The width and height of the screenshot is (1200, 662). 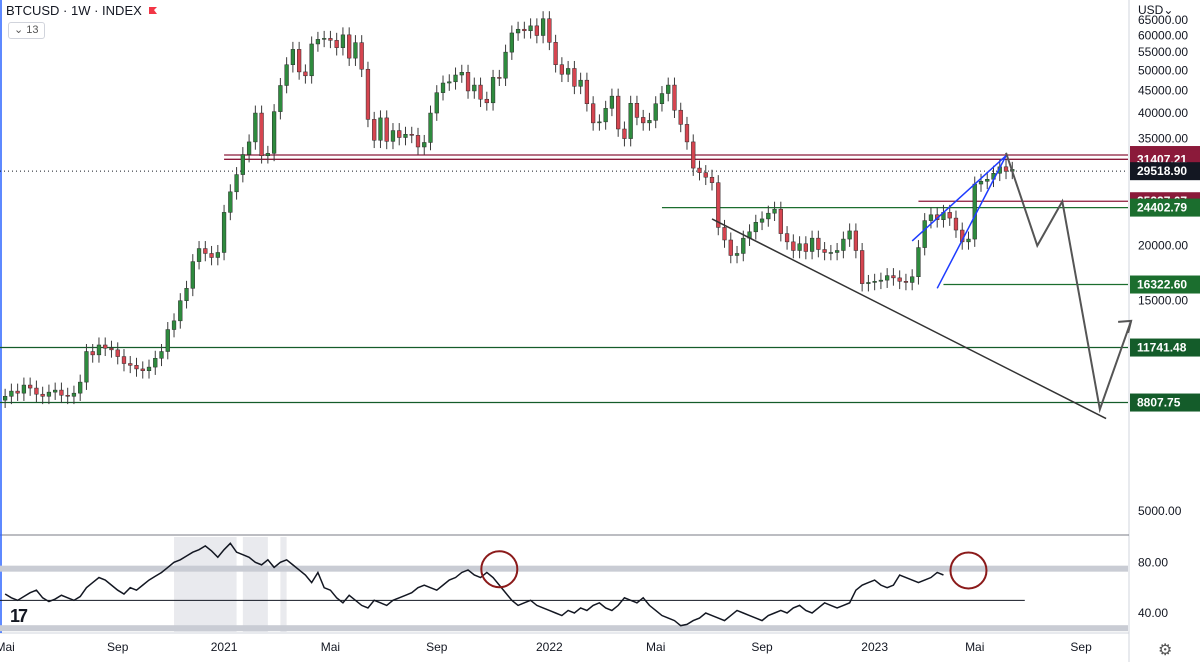 I want to click on y-tick-label: 55000.00, so click(x=1163, y=52).